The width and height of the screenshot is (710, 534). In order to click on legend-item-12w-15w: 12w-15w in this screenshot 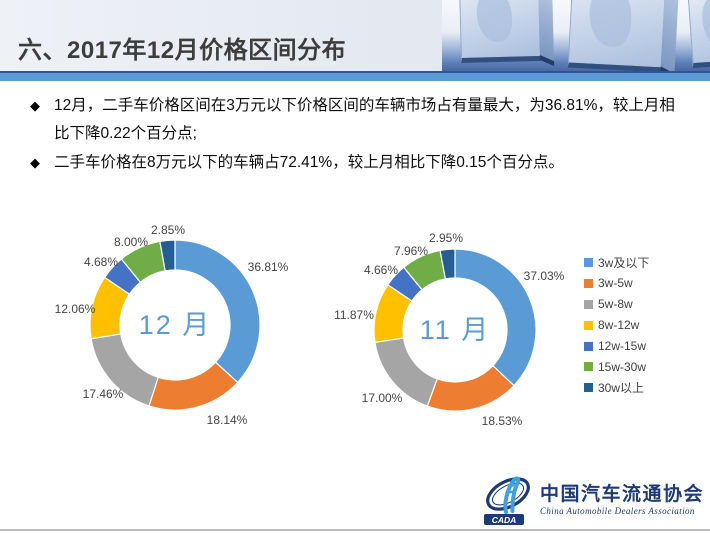, I will do `click(616, 346)`.